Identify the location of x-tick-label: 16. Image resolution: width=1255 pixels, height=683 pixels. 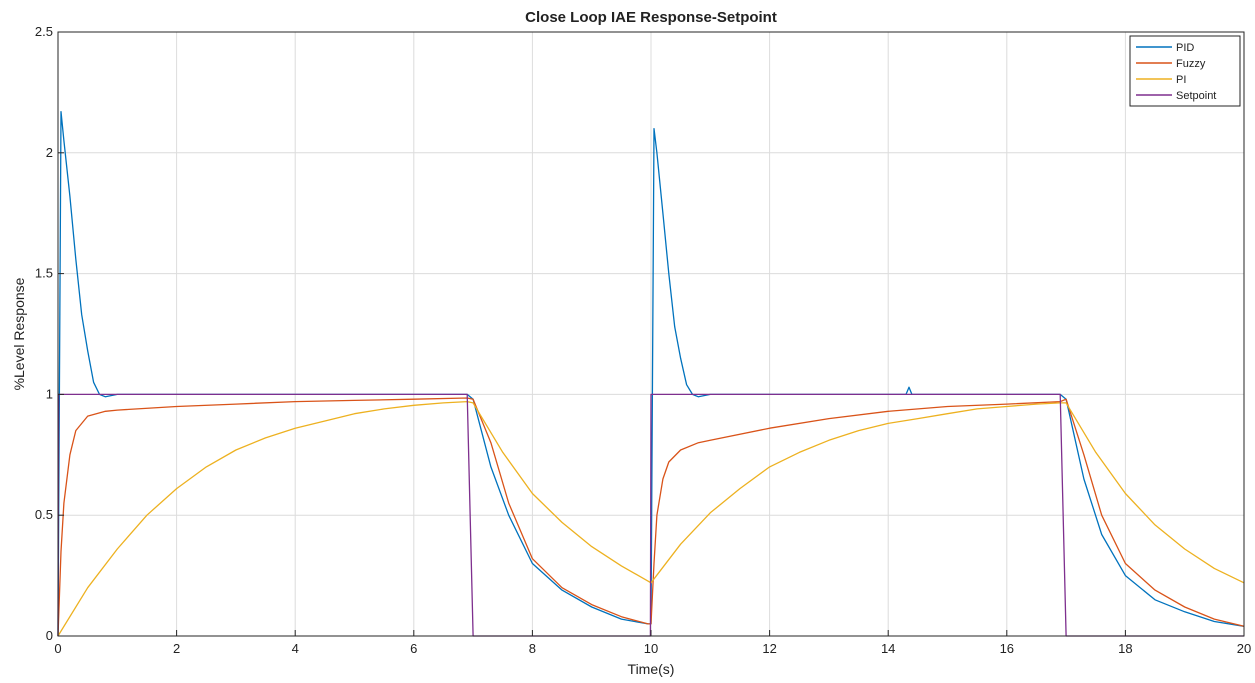
(1007, 648).